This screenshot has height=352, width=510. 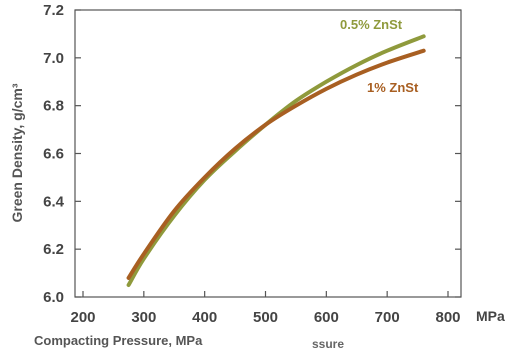 What do you see at coordinates (387, 317) in the screenshot?
I see `x-tick-label: 700` at bounding box center [387, 317].